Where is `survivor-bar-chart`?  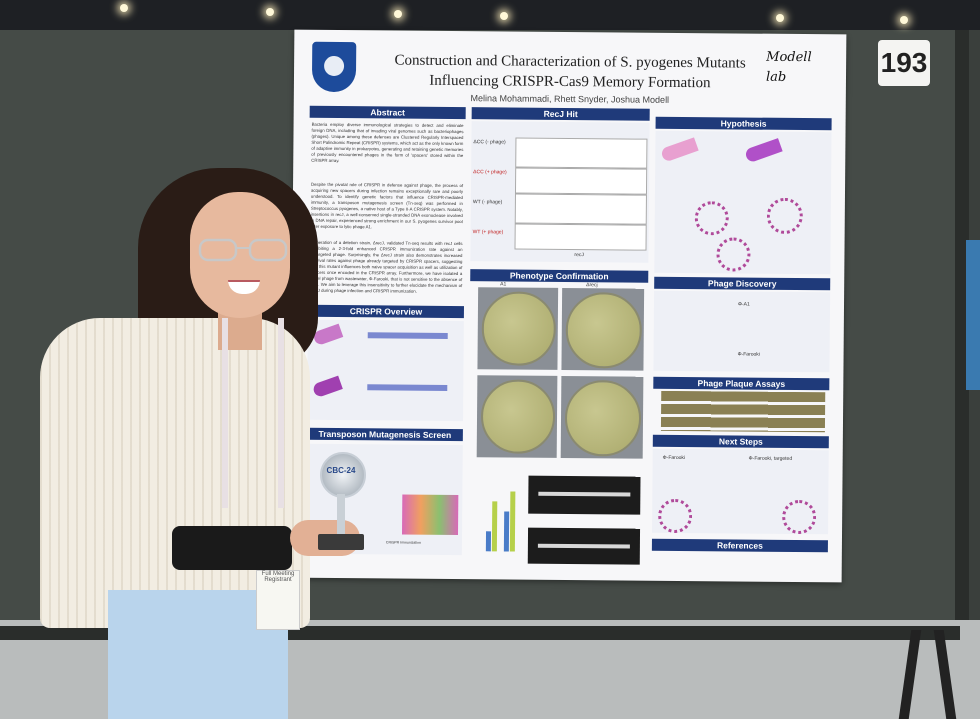
survivor-bar-chart is located at coordinates (505, 516).